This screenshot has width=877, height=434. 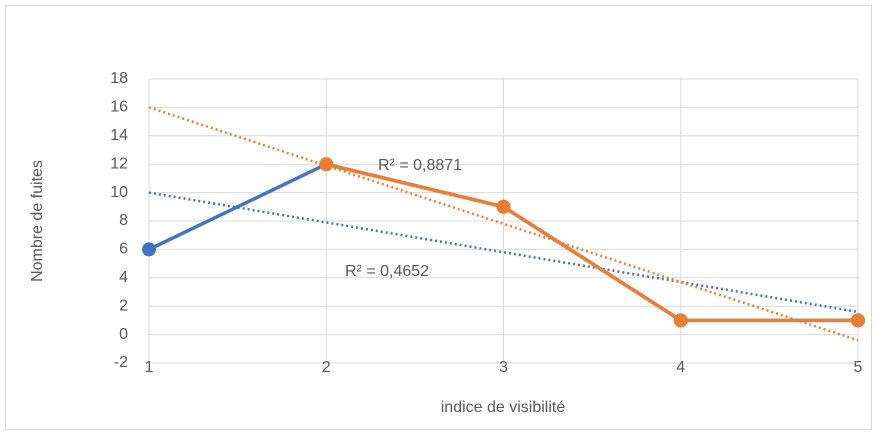 What do you see at coordinates (858, 367) in the screenshot?
I see `x-tick-label: 5` at bounding box center [858, 367].